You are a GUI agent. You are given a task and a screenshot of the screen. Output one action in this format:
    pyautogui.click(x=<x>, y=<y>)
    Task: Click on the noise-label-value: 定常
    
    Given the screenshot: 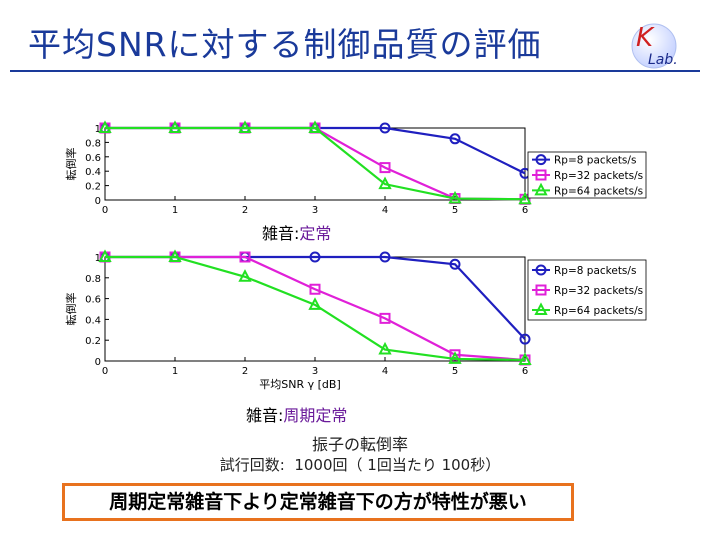 What is the action you would take?
    pyautogui.click(x=315, y=233)
    